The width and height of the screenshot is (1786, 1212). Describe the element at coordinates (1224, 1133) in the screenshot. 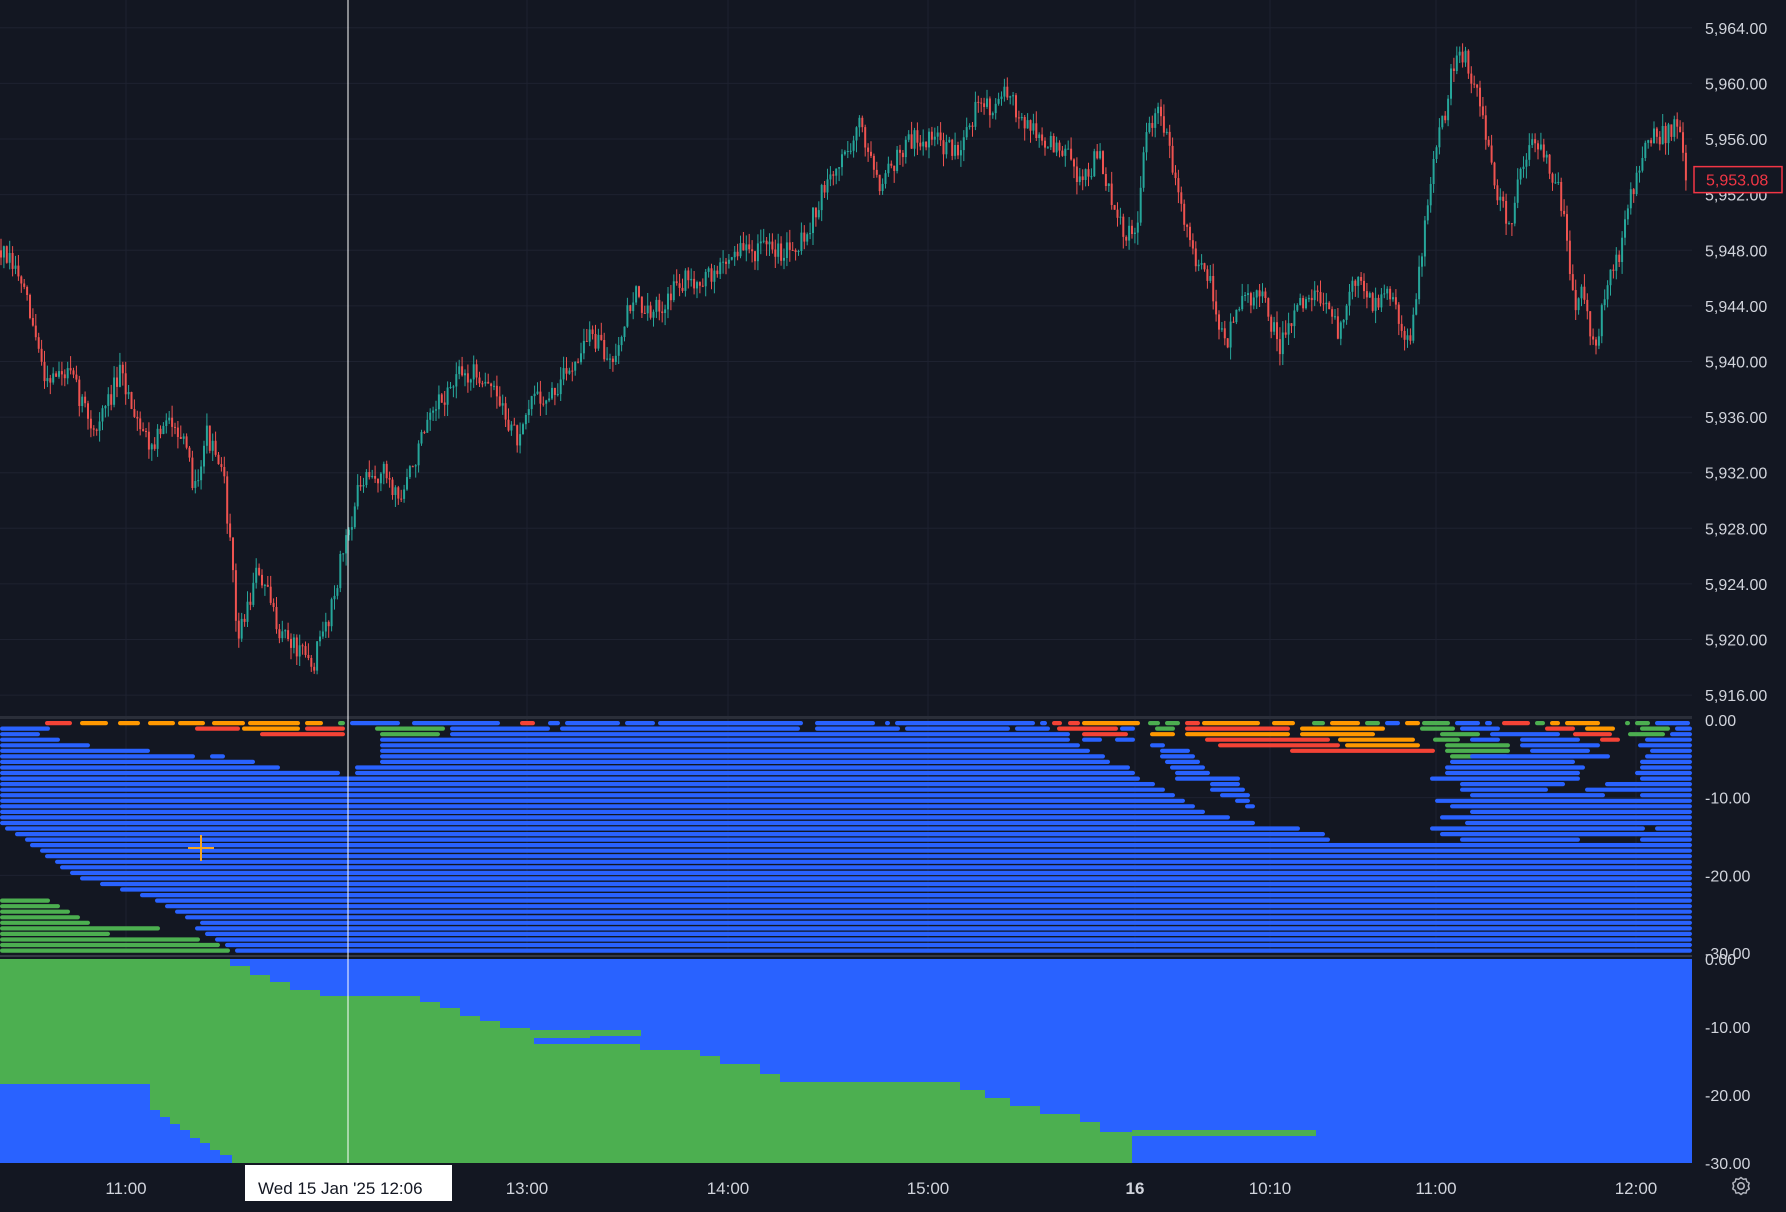

I see `area-strip-green` at that location.